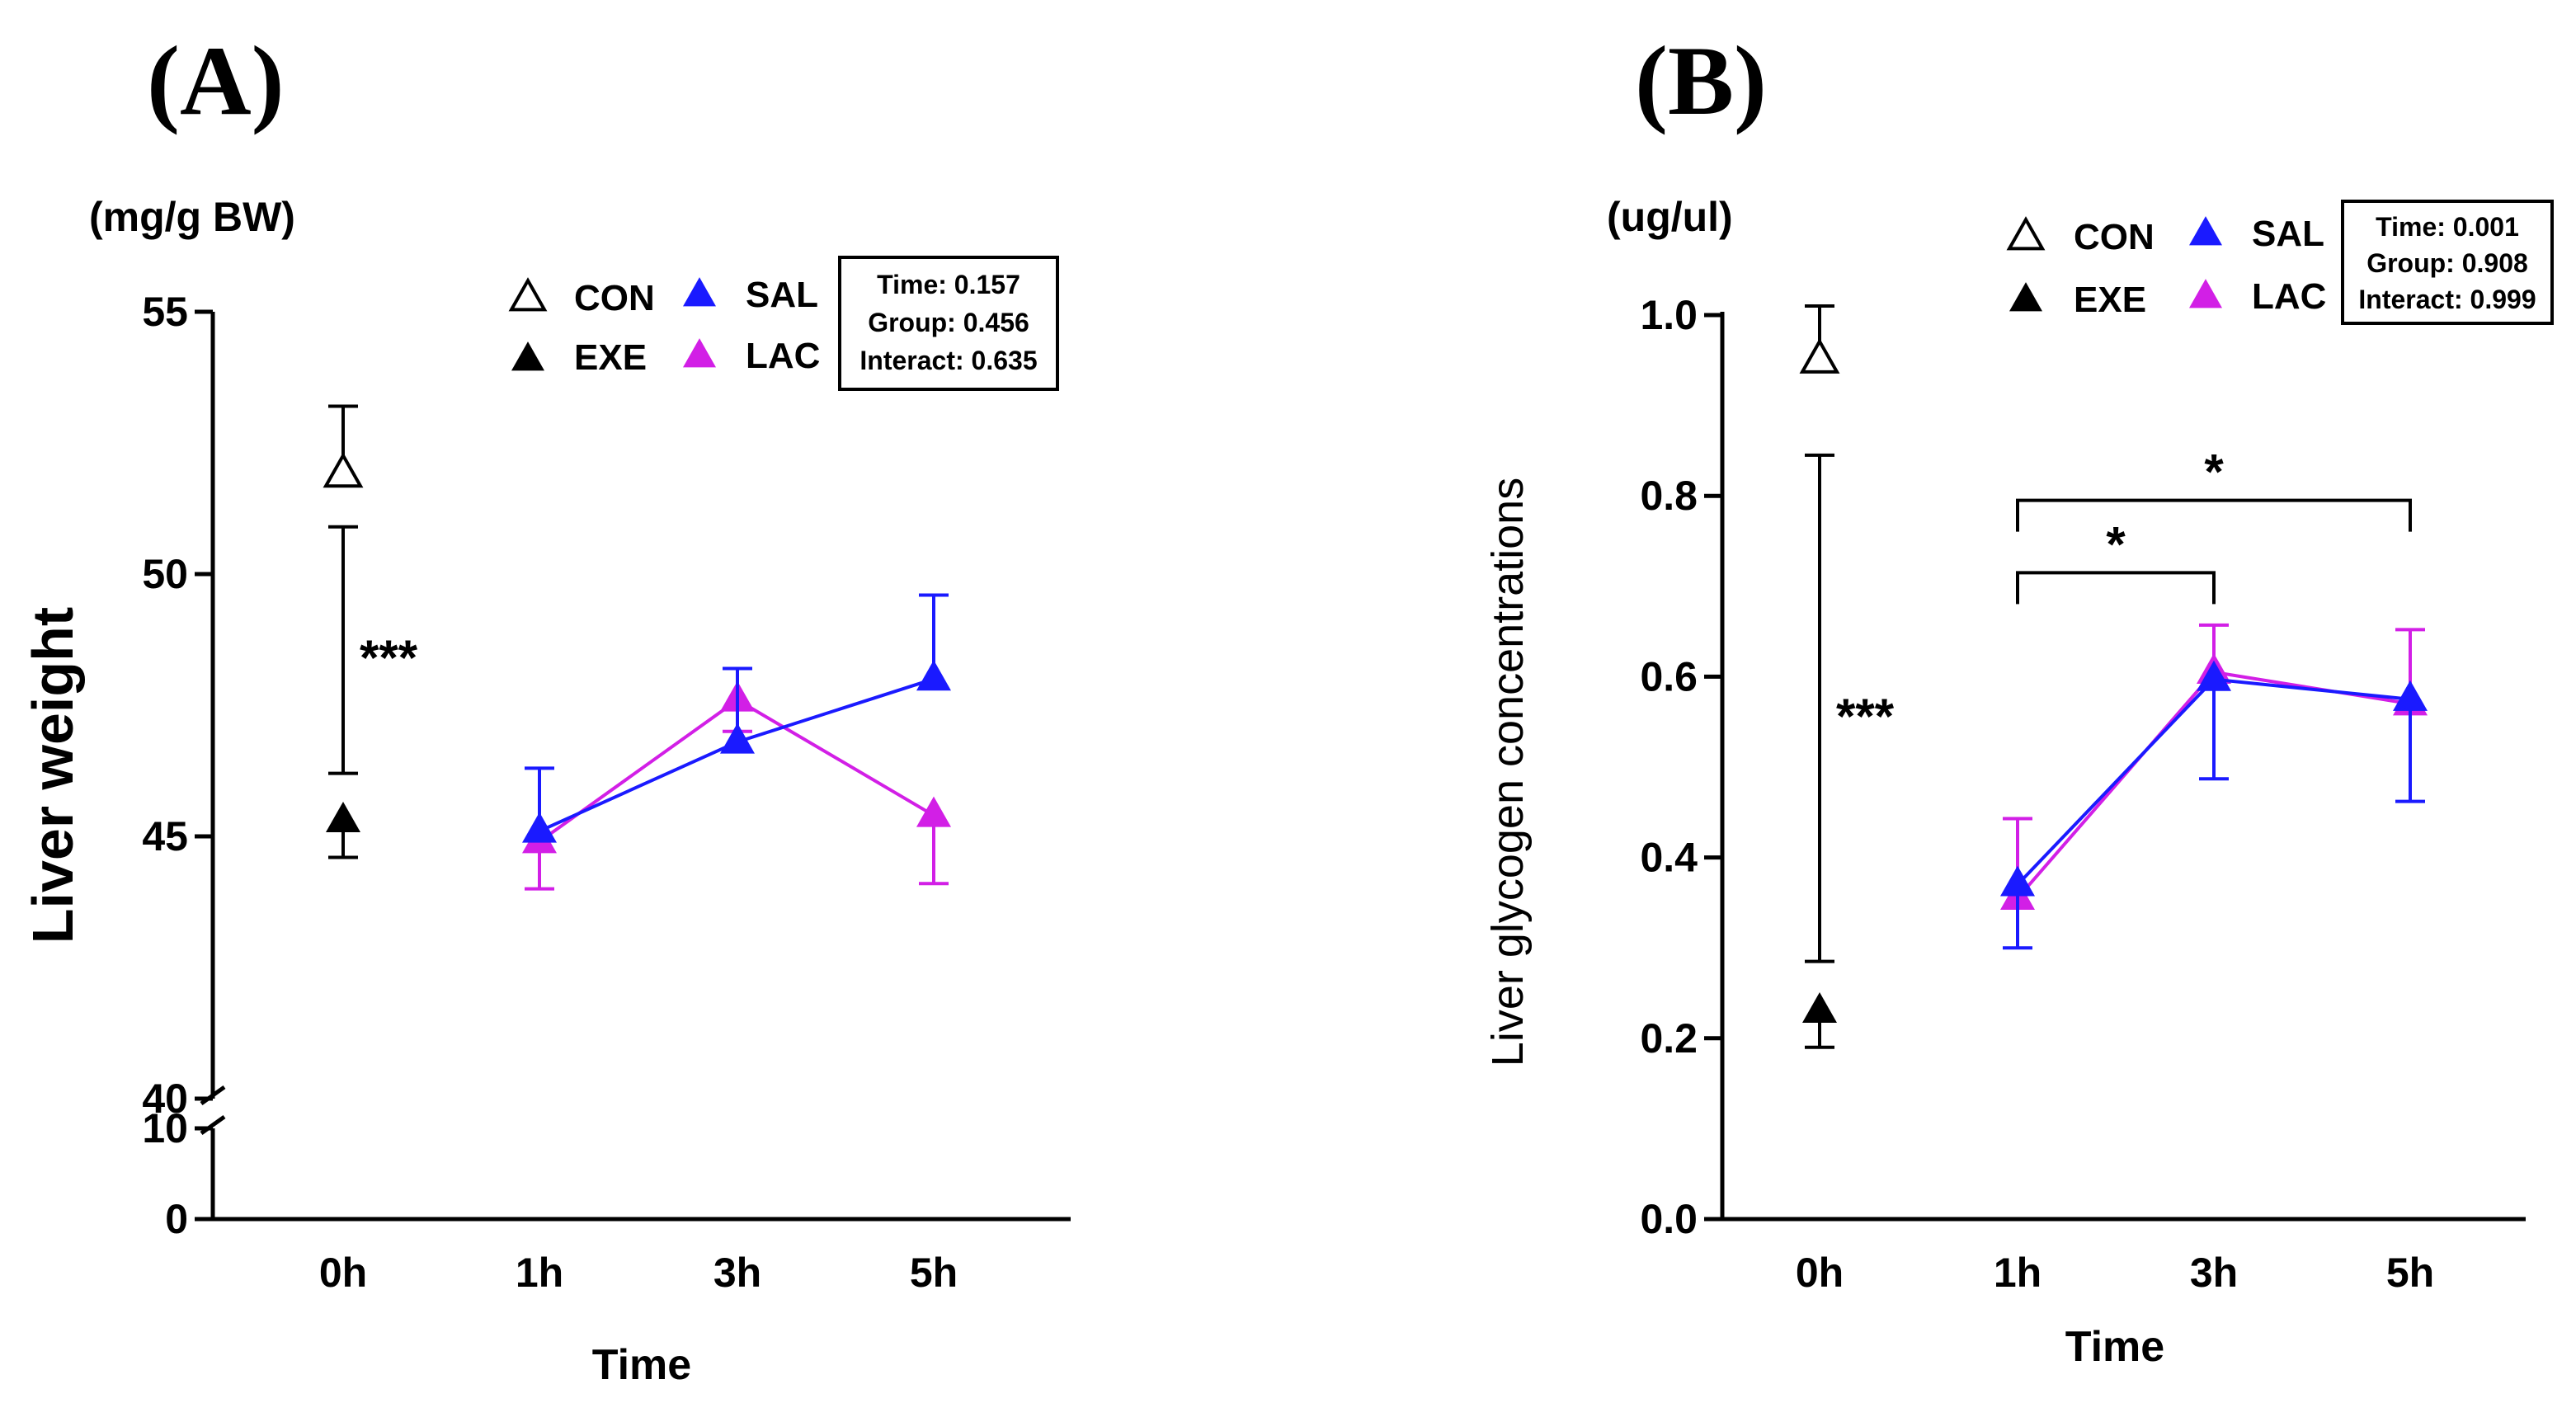 The width and height of the screenshot is (2576, 1403). I want to click on stats-group: Group: 0.908, so click(2447, 263).